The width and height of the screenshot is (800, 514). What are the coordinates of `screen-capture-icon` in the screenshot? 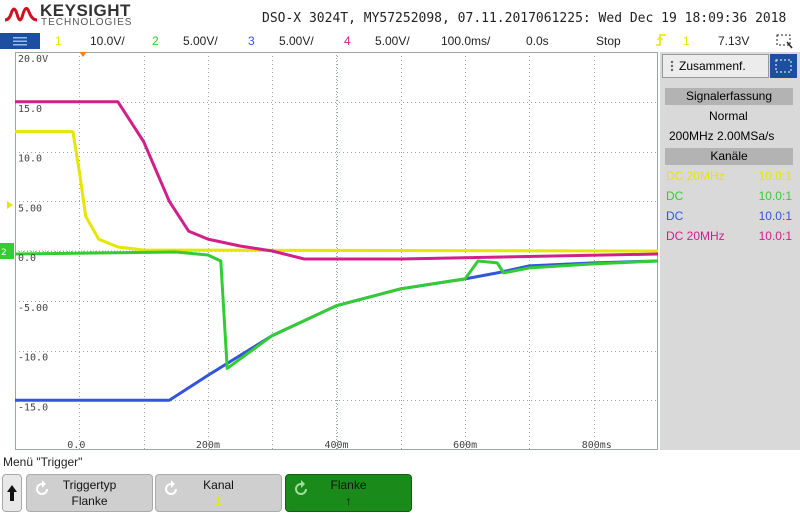 It's located at (785, 42).